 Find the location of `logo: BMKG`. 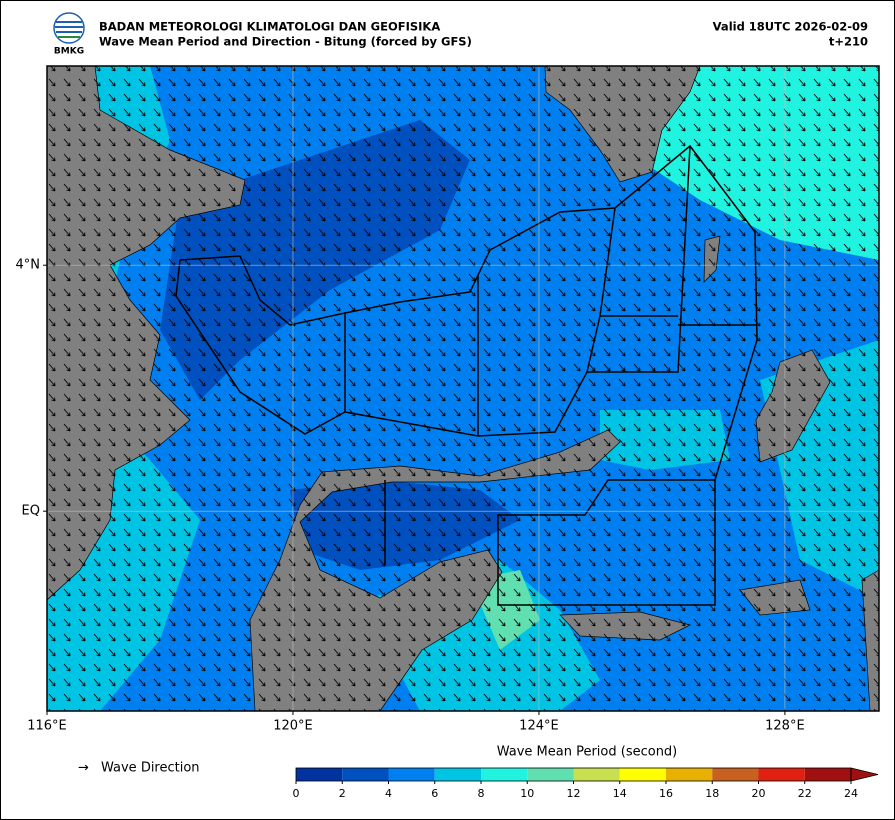

logo: BMKG is located at coordinates (69, 34).